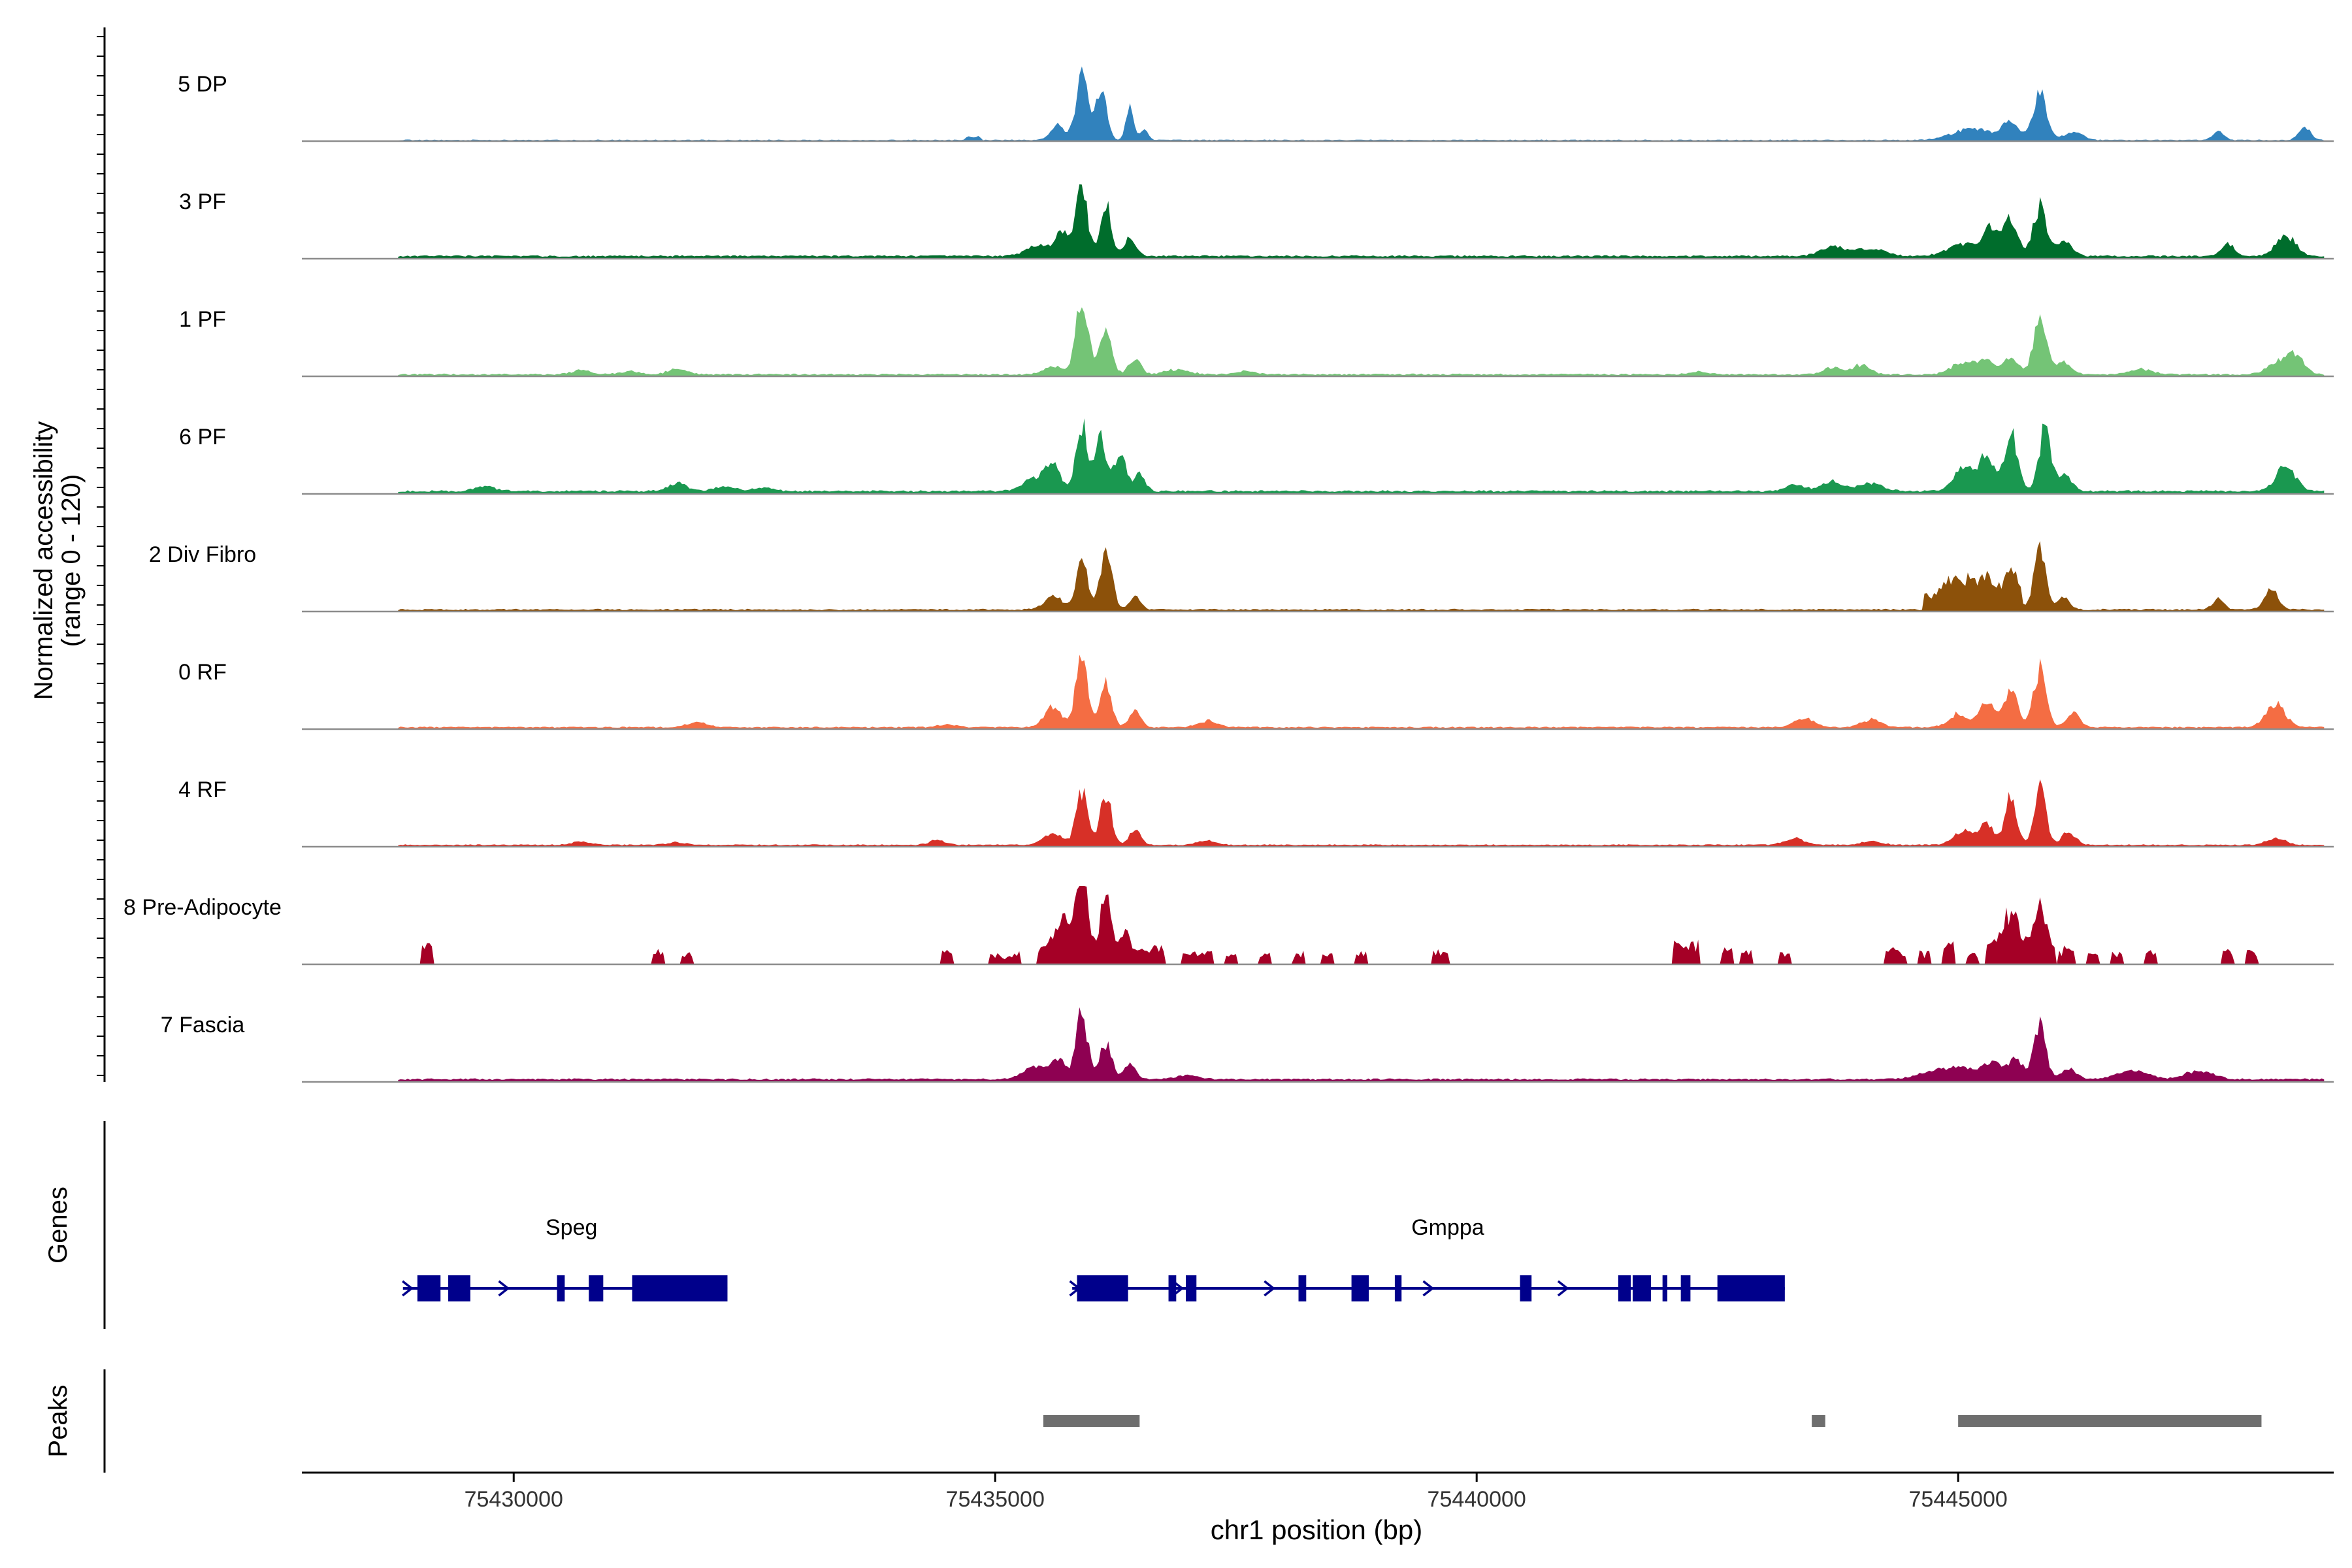 The image size is (2352, 1568). What do you see at coordinates (565, 1258) in the screenshot?
I see `gene-speg: Speg` at bounding box center [565, 1258].